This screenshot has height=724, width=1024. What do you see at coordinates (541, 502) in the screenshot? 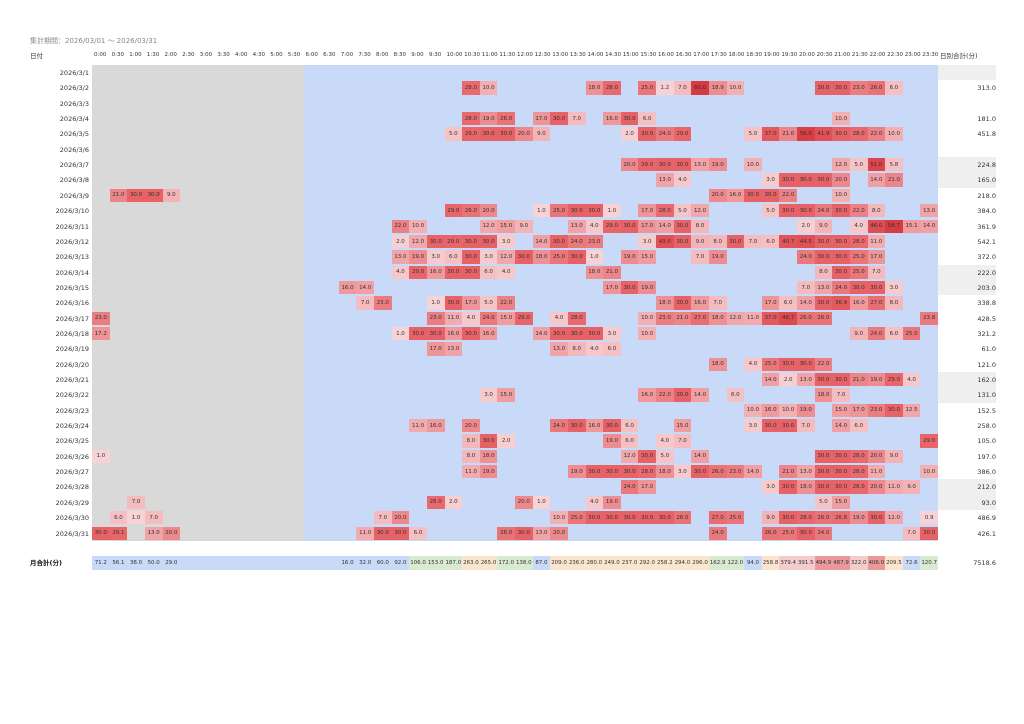
I see `minutes-cell: 1.0` at bounding box center [541, 502].